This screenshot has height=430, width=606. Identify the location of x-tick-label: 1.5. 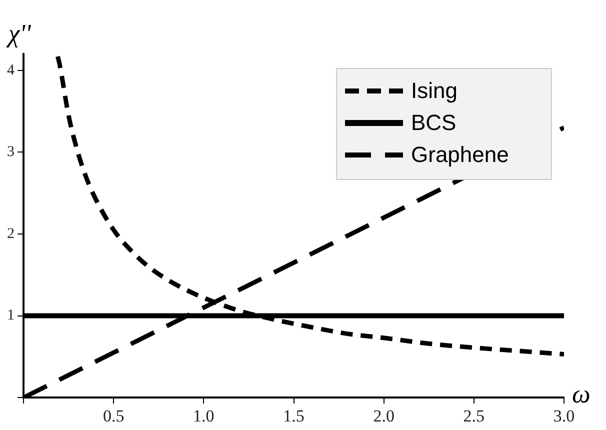
(293, 416).